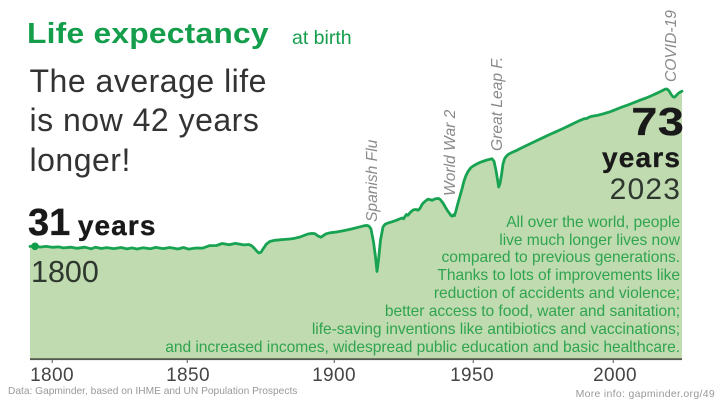 This screenshot has height=404, width=720. Describe the element at coordinates (372, 180) in the screenshot. I see `svg-text: Spanish Flu` at that location.